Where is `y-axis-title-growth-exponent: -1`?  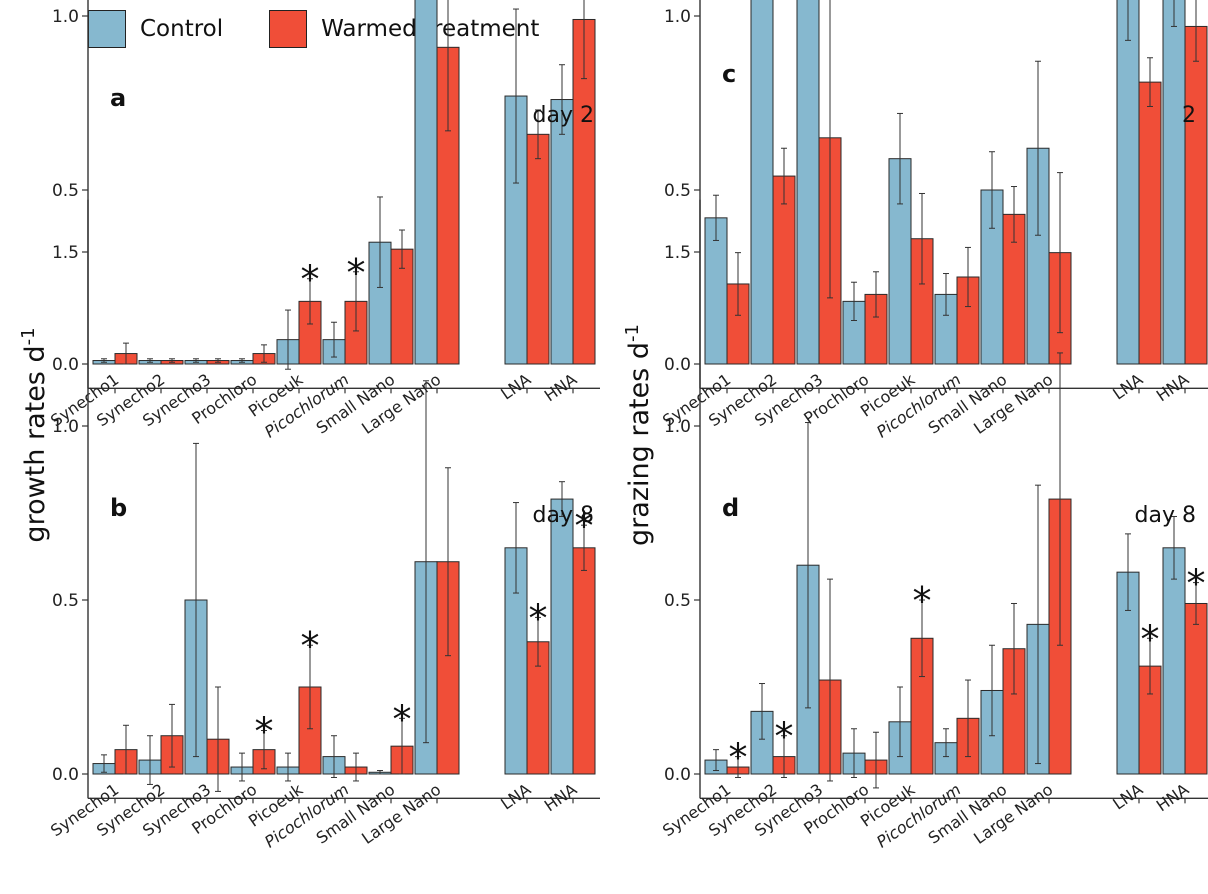 y-axis-title-growth-exponent: -1 is located at coordinates (28, 336).